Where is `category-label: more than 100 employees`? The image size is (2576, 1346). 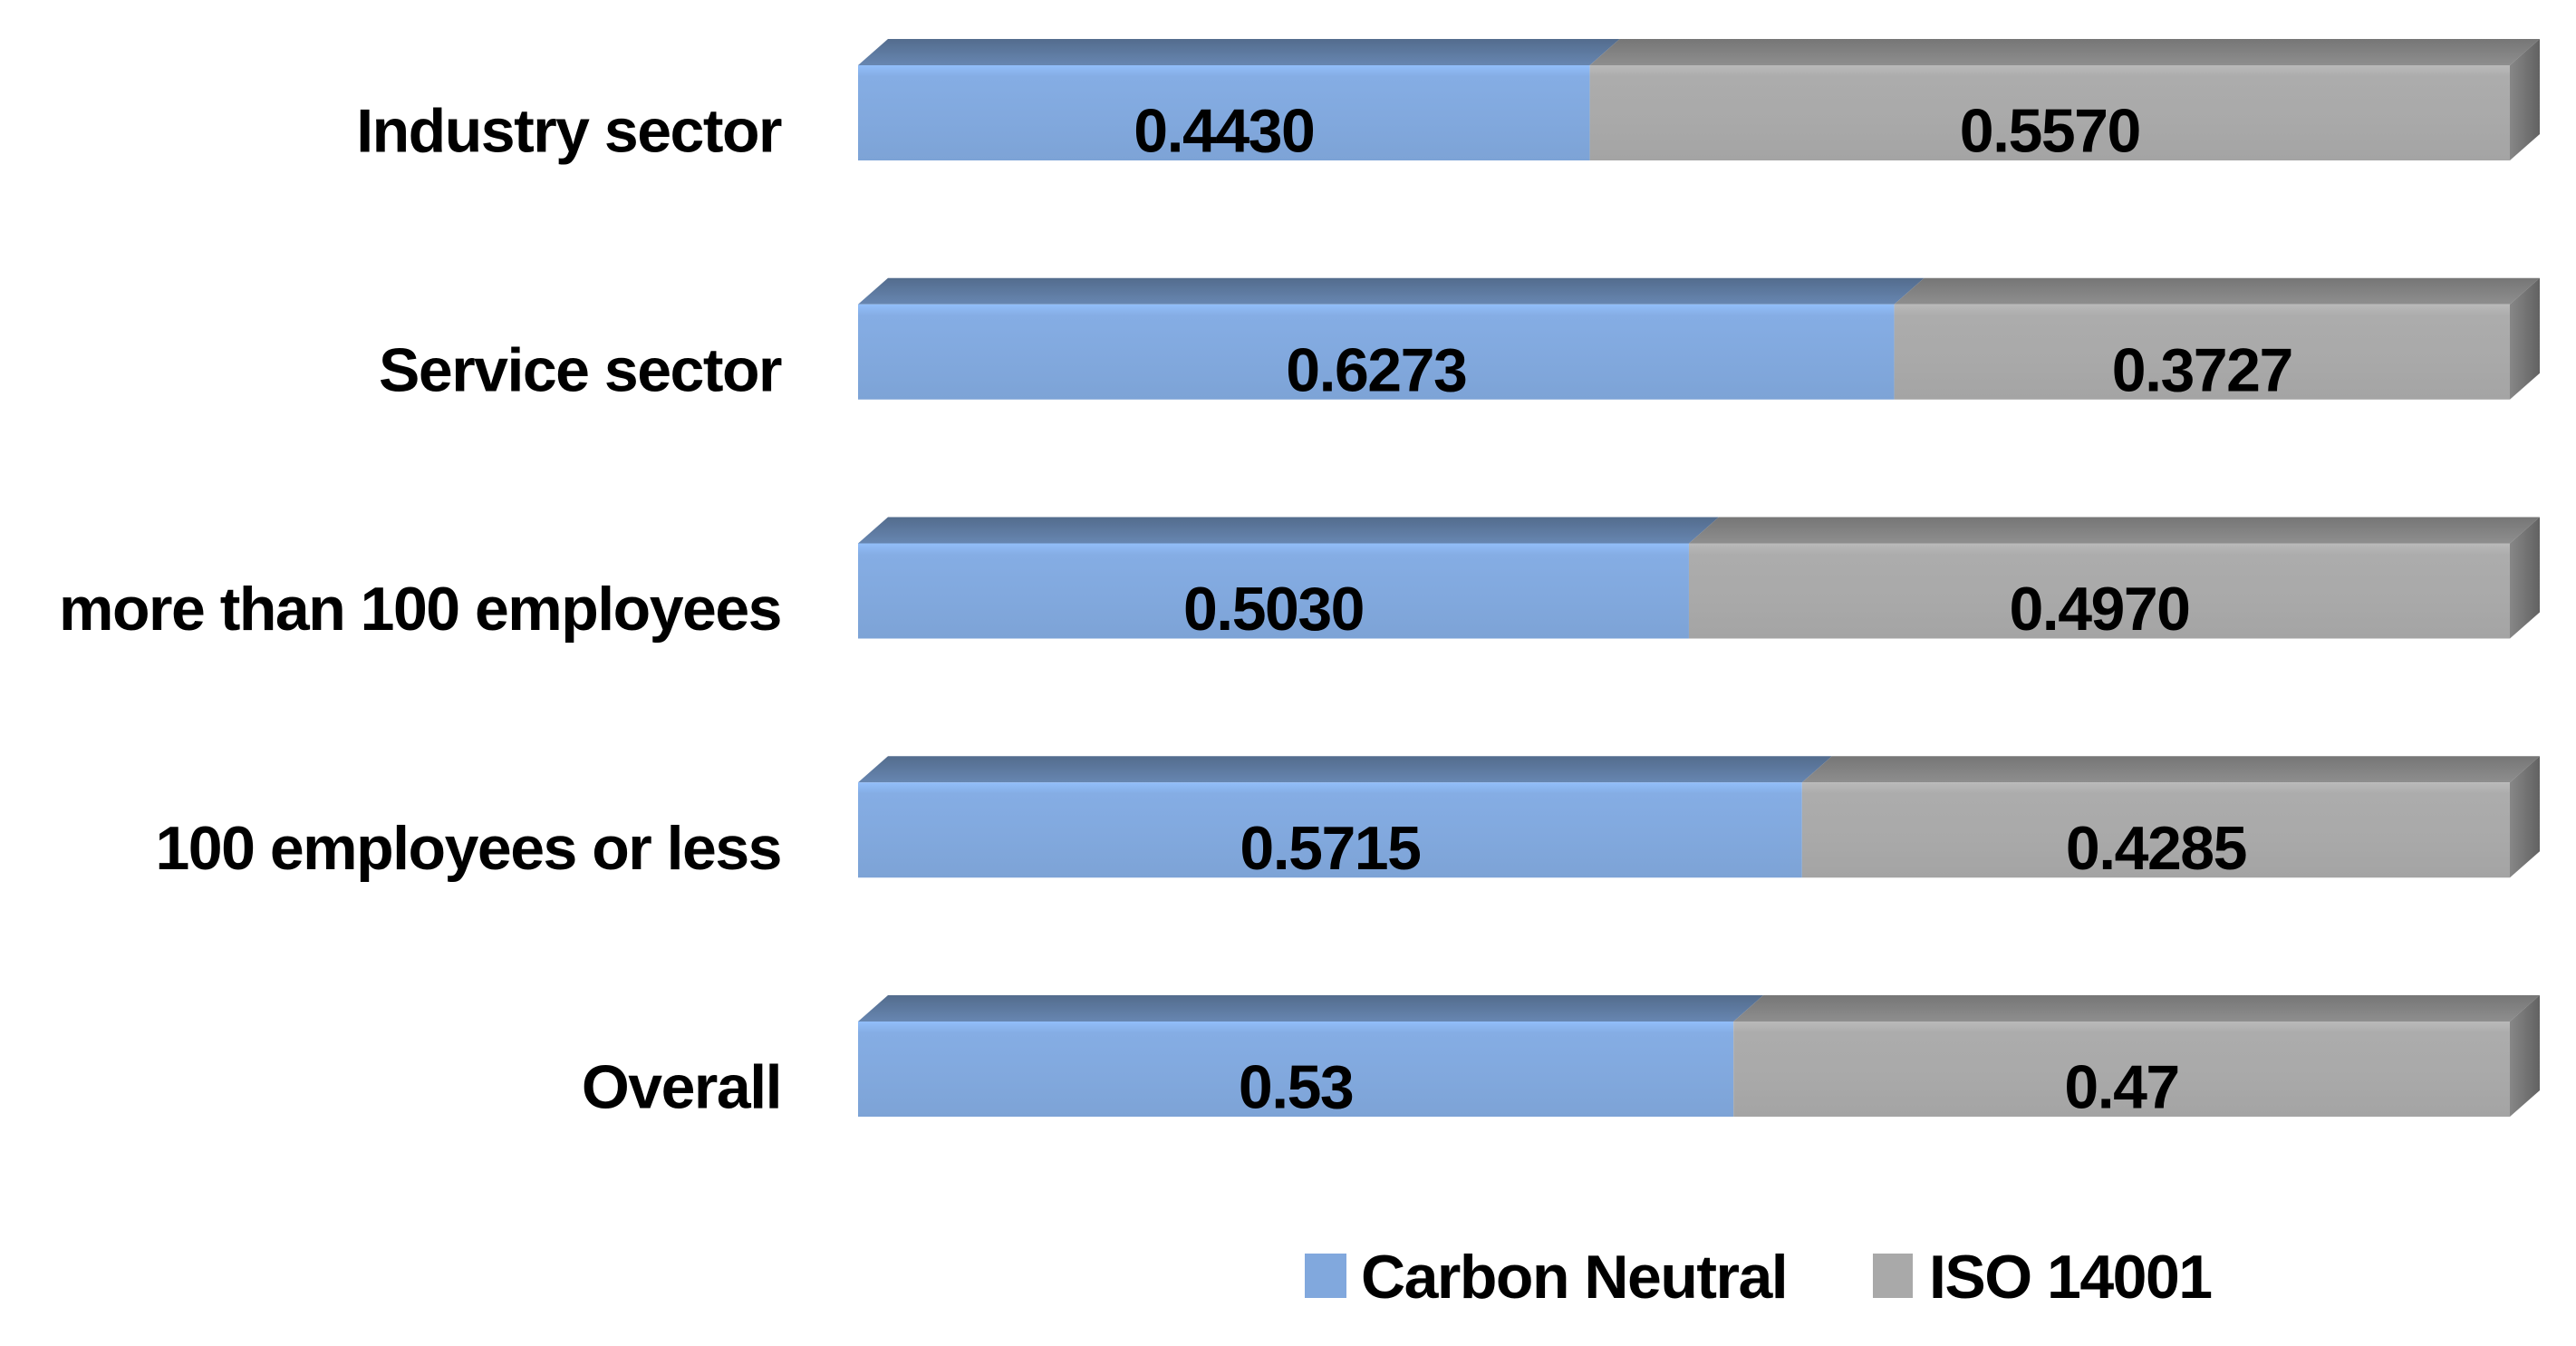 category-label: more than 100 employees is located at coordinates (420, 610).